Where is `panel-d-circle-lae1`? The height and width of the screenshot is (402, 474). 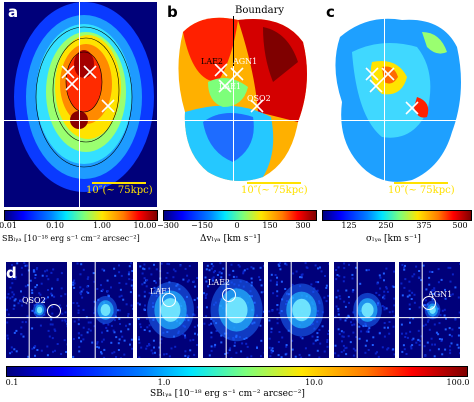 panel-d-circle-lae1 is located at coordinates (169, 300).